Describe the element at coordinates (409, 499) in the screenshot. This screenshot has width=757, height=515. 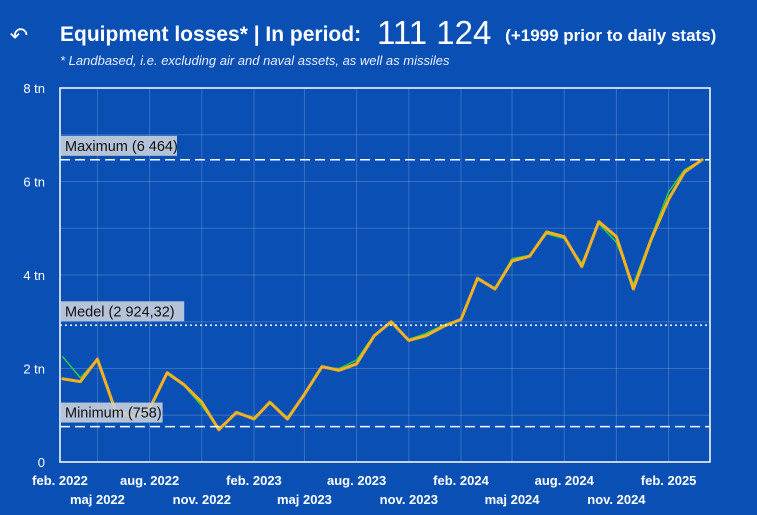
I see `x-tick-label: nov. 2023` at that location.